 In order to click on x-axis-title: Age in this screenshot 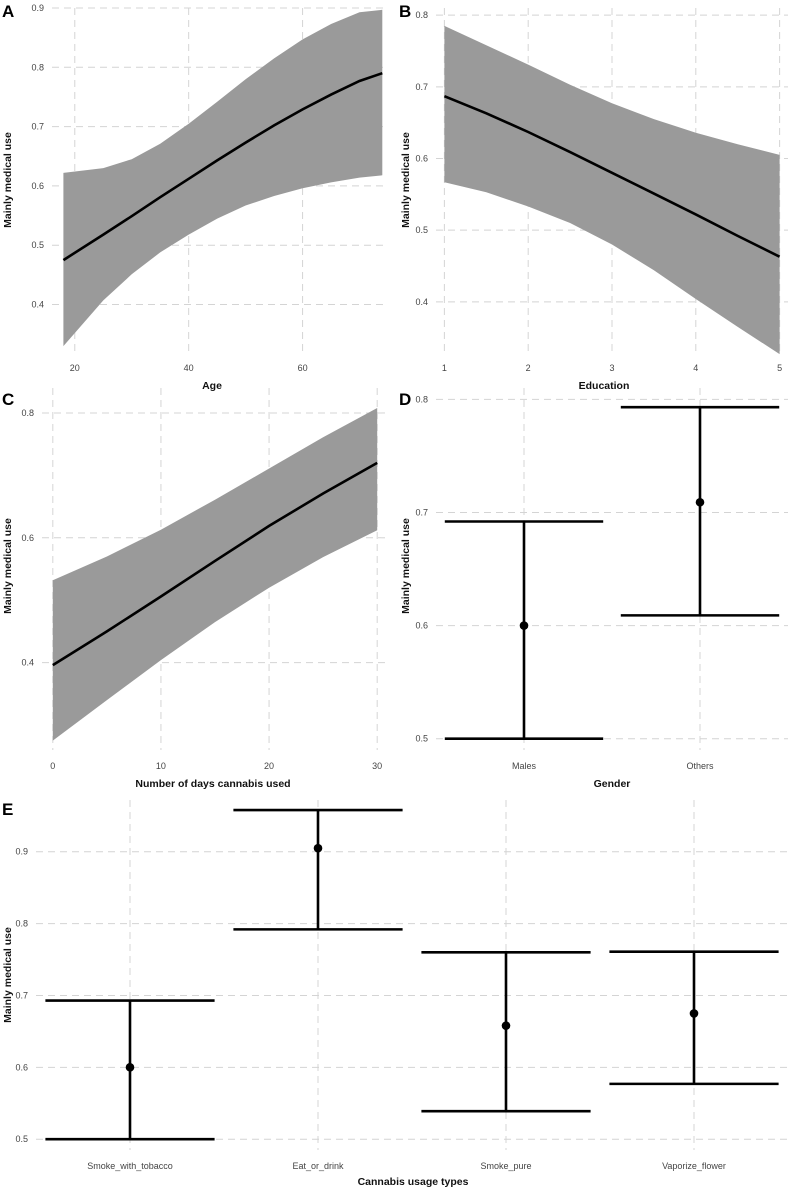, I will do `click(212, 386)`.